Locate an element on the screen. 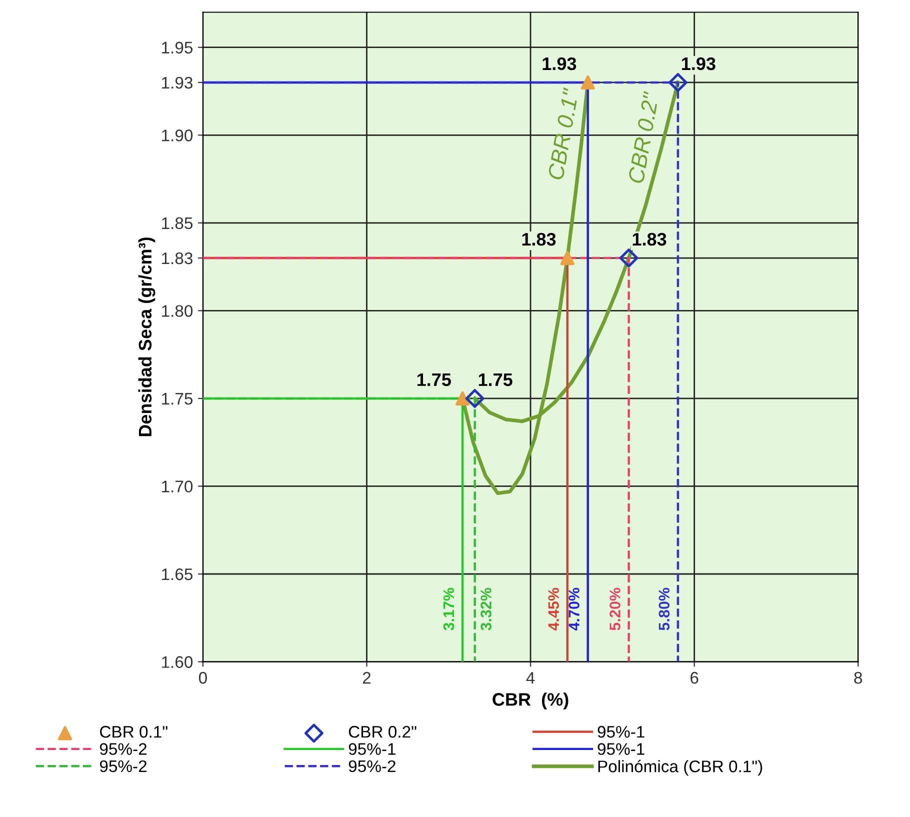 This screenshot has width=910, height=817. x-tick-label: 2 is located at coordinates (366, 678).